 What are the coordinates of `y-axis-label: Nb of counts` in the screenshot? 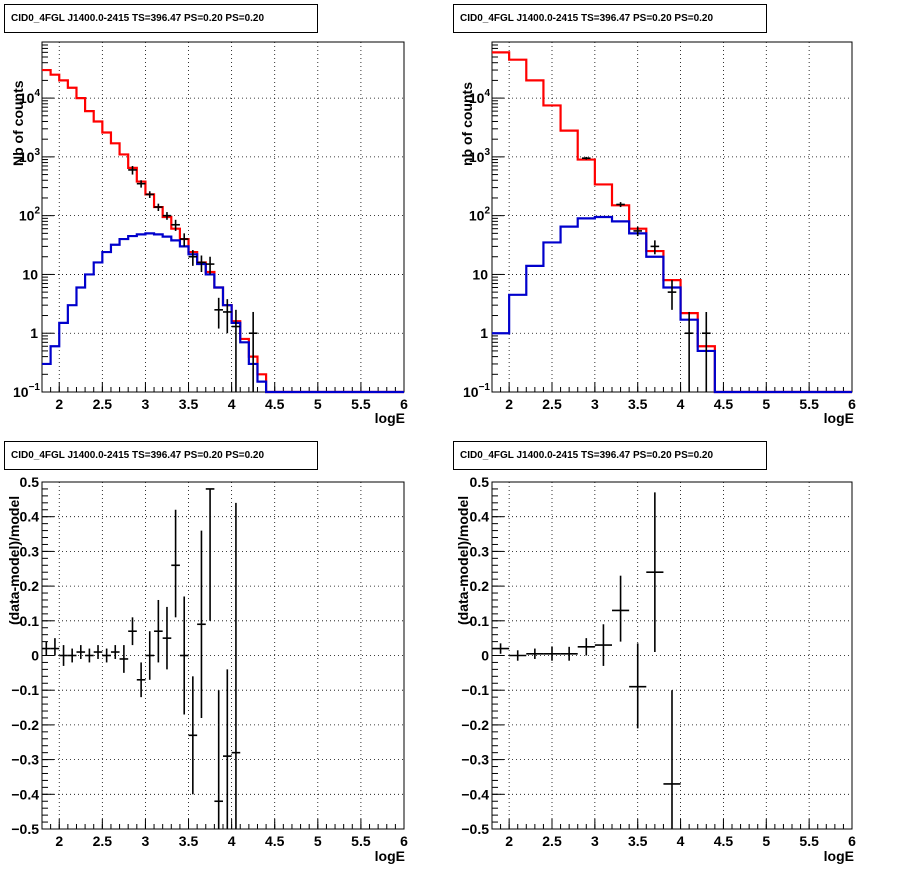 It's located at (18, 123).